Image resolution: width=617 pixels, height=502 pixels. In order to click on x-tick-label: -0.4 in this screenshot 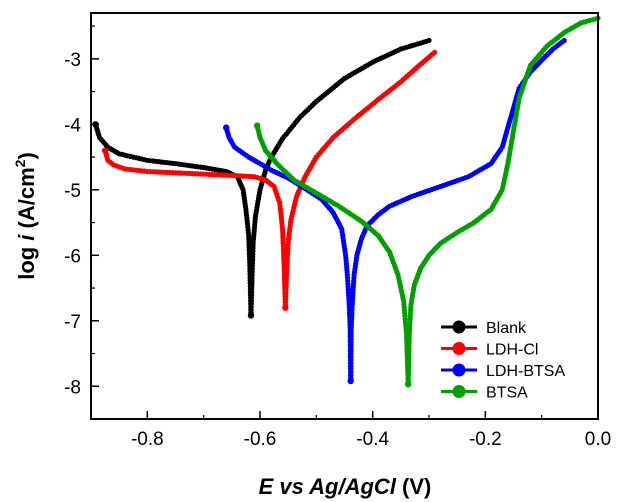, I will do `click(372, 439)`.